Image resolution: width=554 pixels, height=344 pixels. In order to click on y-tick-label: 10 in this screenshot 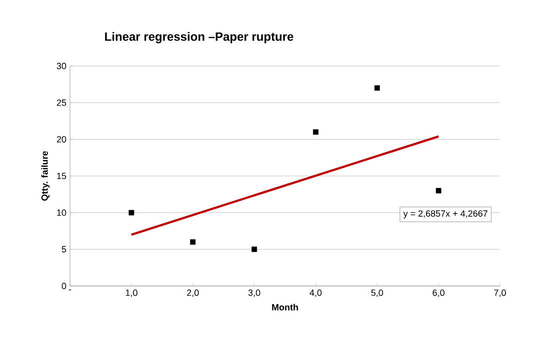, I will do `click(61, 212)`.